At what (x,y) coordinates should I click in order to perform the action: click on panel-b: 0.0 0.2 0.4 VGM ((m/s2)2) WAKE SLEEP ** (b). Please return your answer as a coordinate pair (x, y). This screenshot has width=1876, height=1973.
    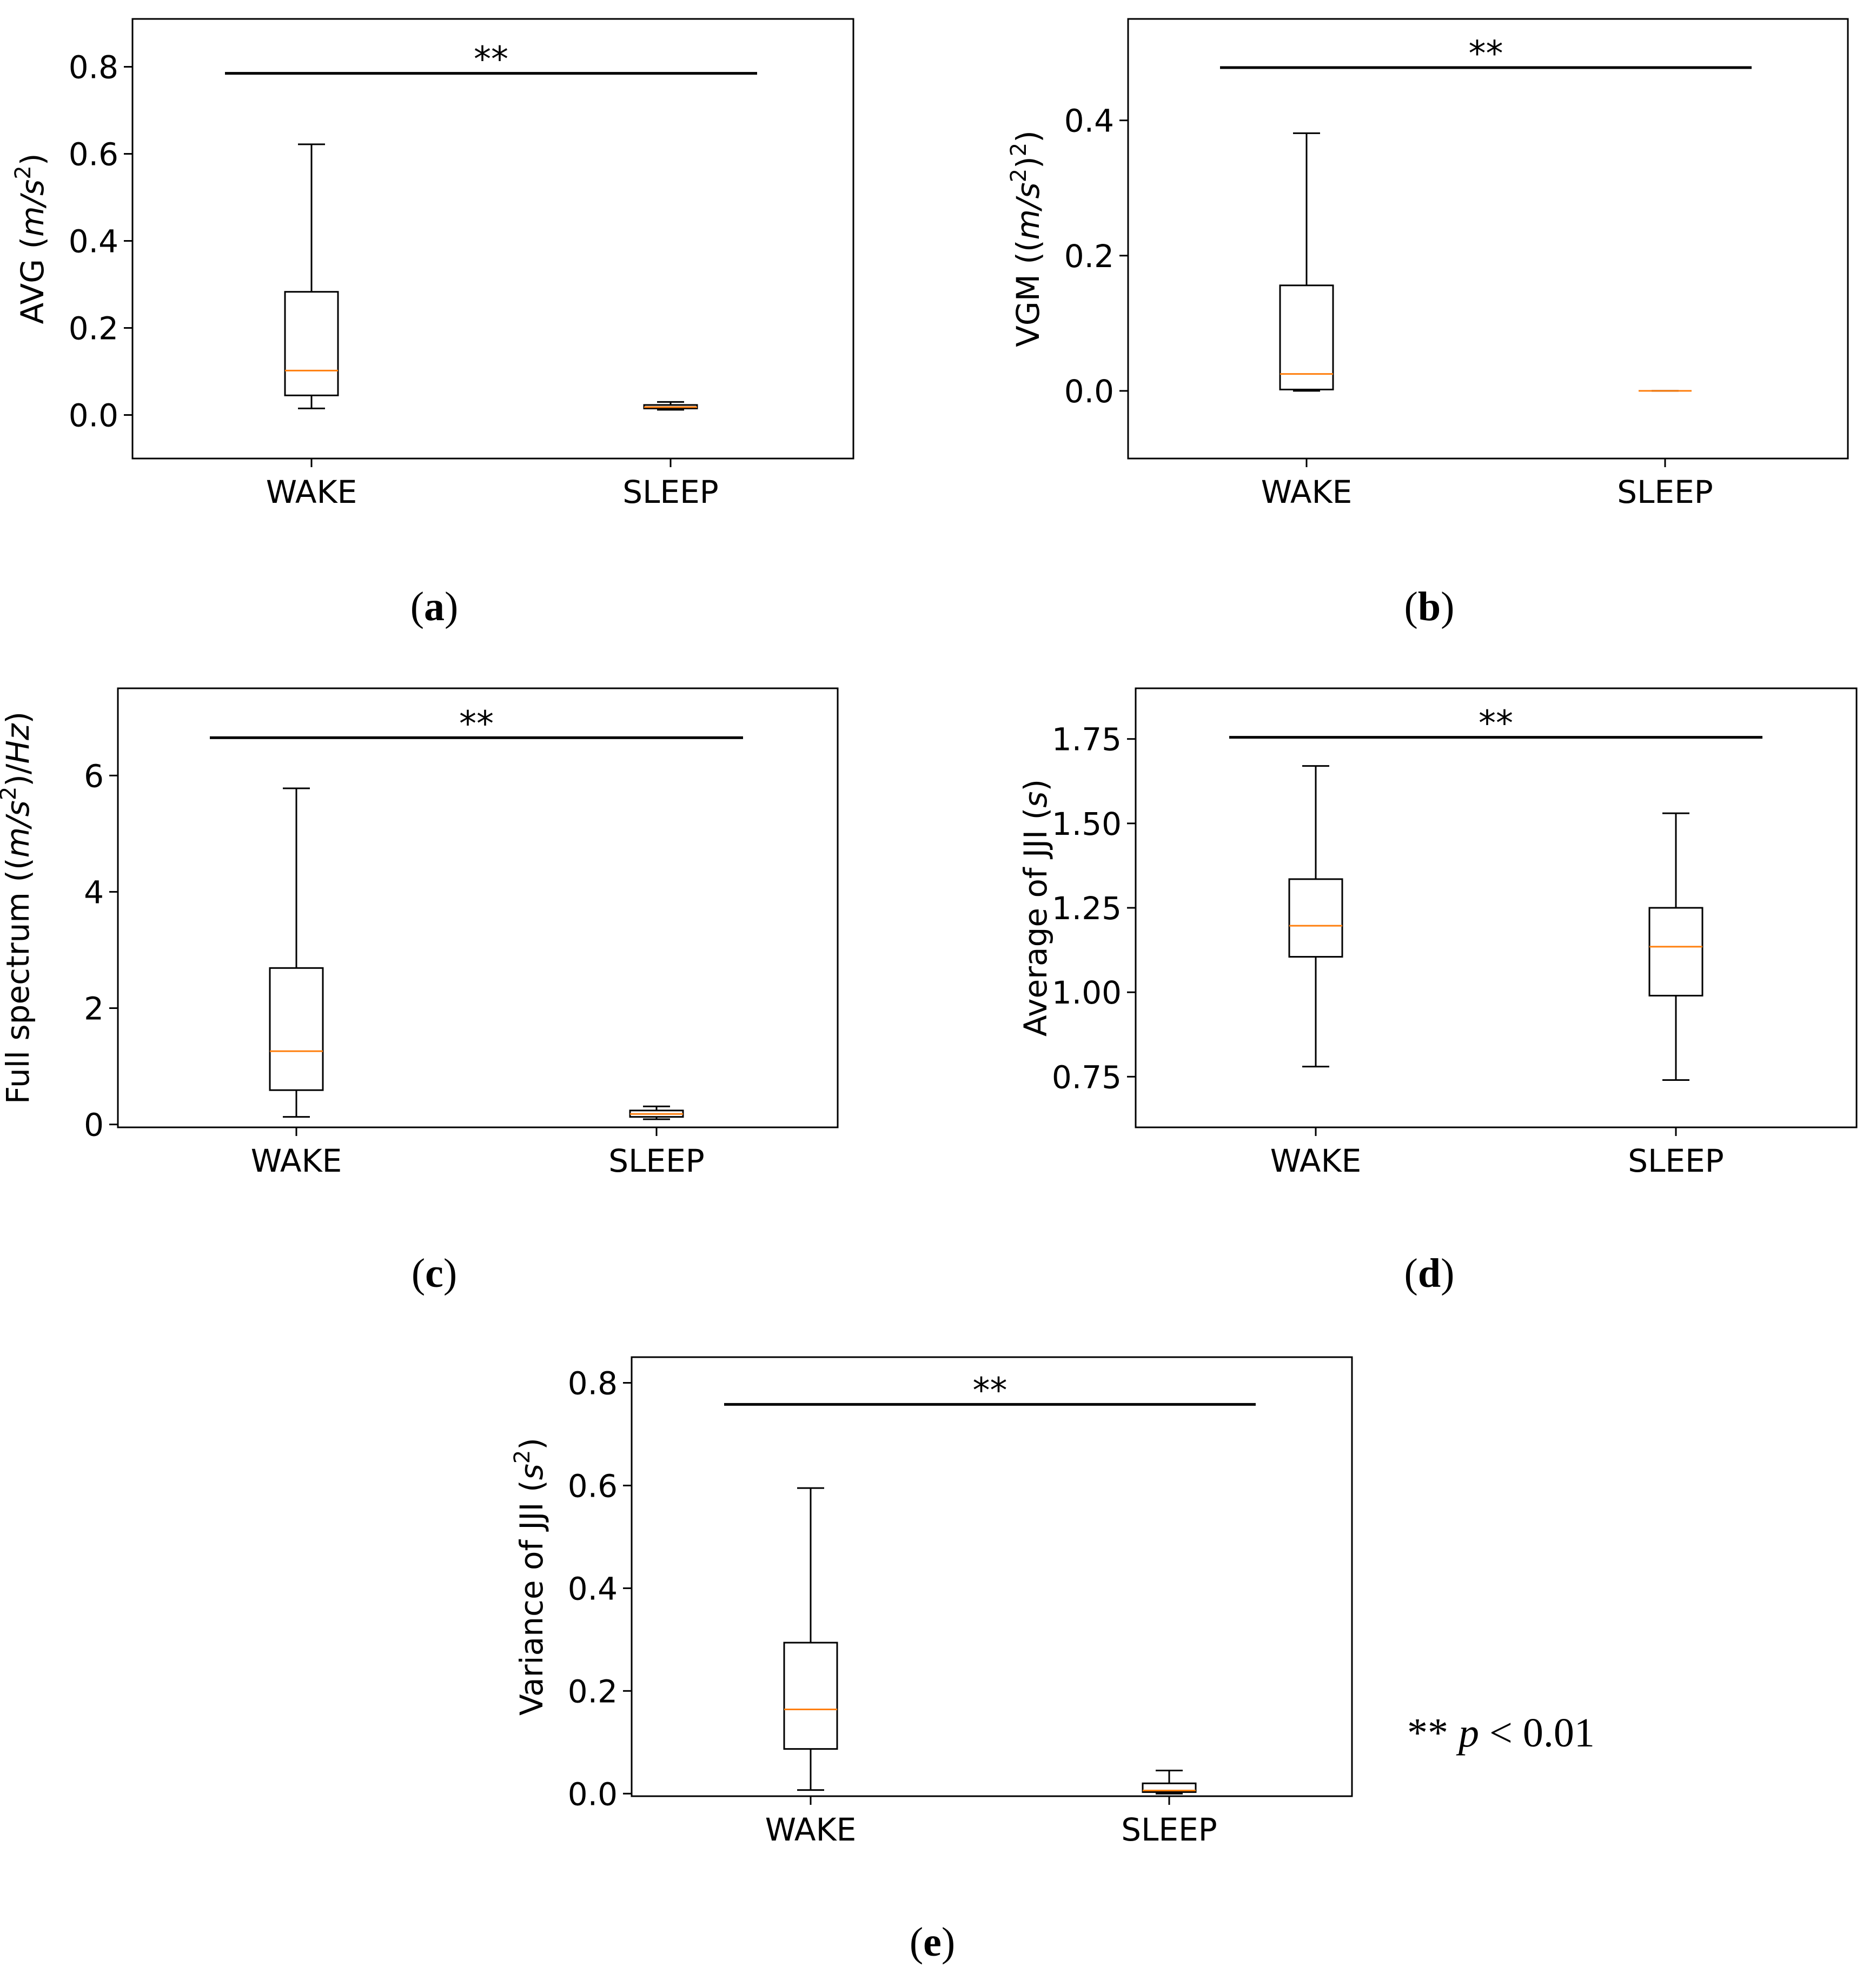
    Looking at the image, I should click on (1427, 323).